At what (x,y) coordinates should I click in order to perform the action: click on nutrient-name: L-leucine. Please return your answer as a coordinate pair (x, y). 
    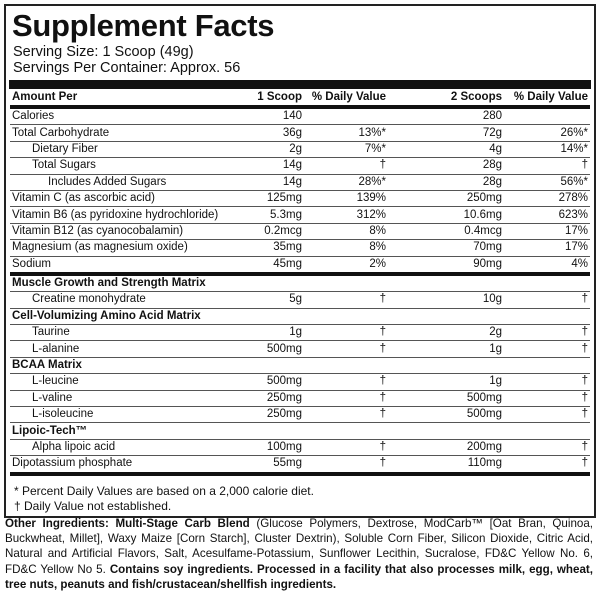
    Looking at the image, I should click on (121, 382).